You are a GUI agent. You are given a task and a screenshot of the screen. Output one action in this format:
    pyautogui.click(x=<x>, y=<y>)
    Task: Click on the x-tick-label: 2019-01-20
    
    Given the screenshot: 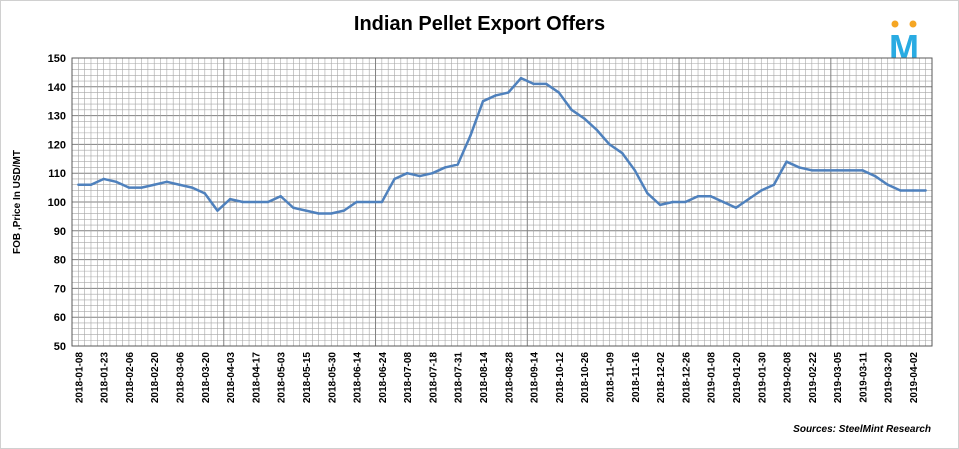 What is the action you would take?
    pyautogui.click(x=737, y=378)
    